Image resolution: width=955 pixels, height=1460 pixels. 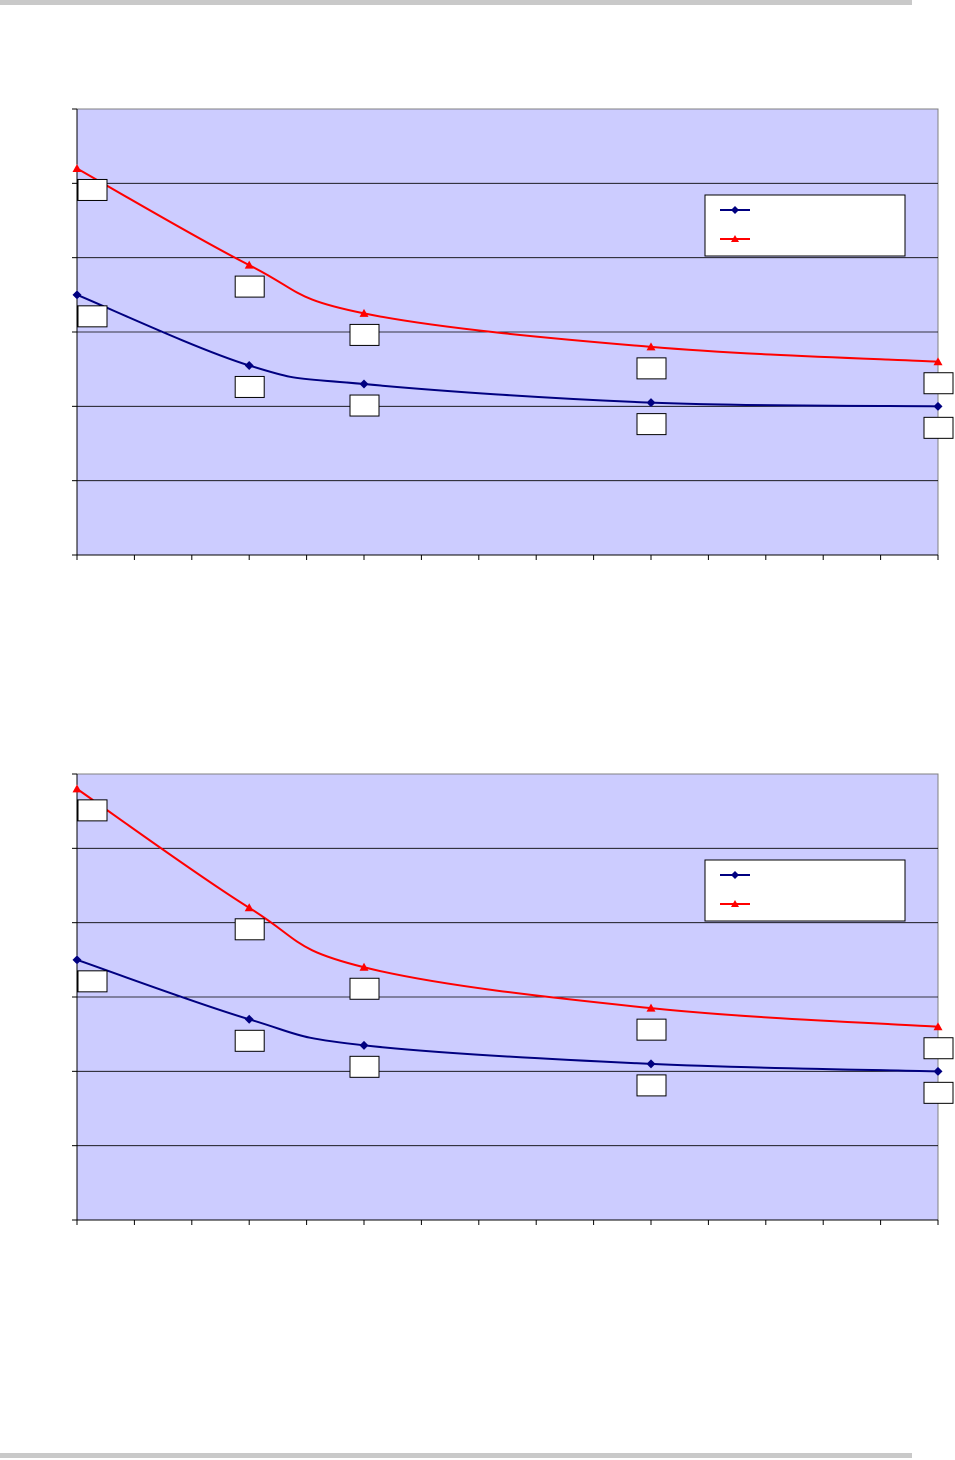 What do you see at coordinates (456, 1455) in the screenshot?
I see `footer-rule` at bounding box center [456, 1455].